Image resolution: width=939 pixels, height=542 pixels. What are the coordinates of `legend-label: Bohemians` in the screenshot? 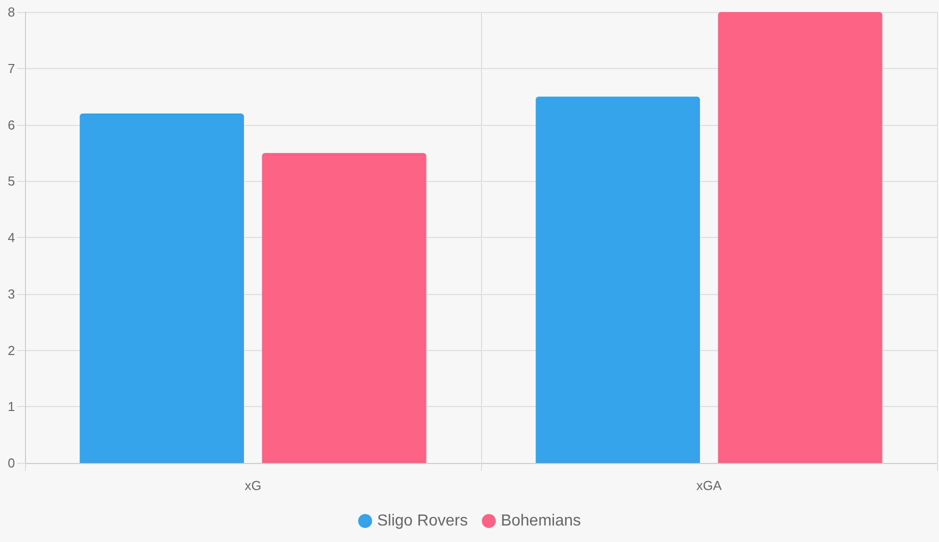 It's located at (540, 521).